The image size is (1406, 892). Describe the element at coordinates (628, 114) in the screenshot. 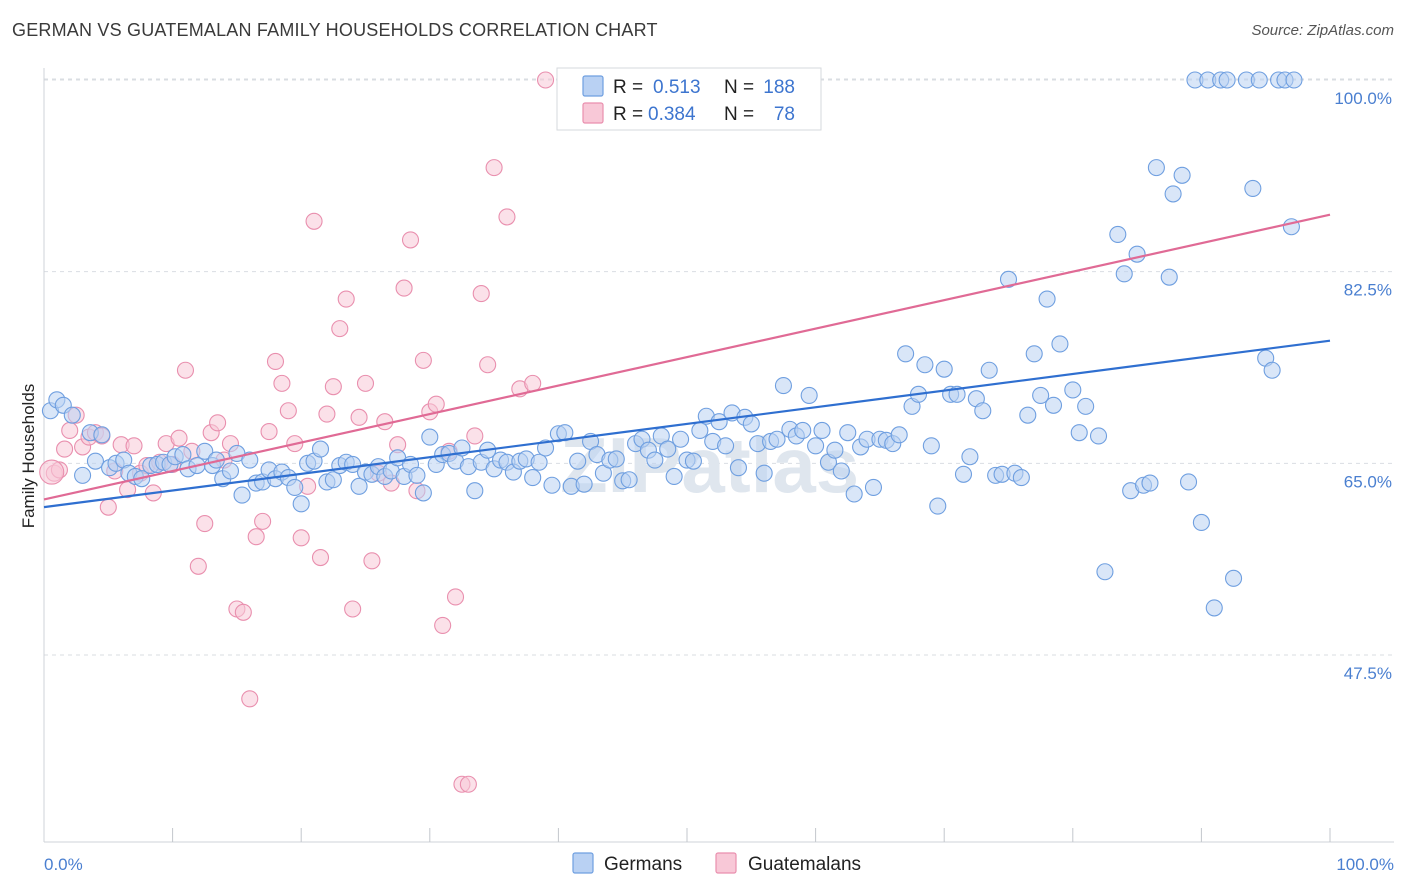

I see `legend-r-label-guatemalans: R =` at that location.